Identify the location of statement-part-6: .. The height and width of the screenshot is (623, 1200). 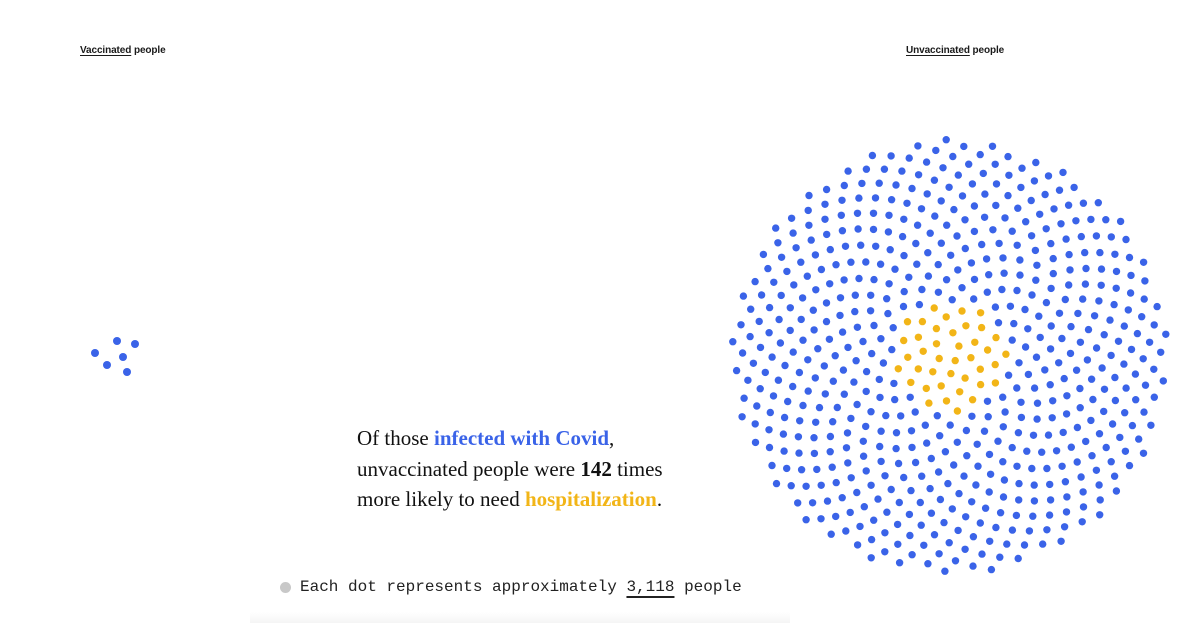
(659, 499).